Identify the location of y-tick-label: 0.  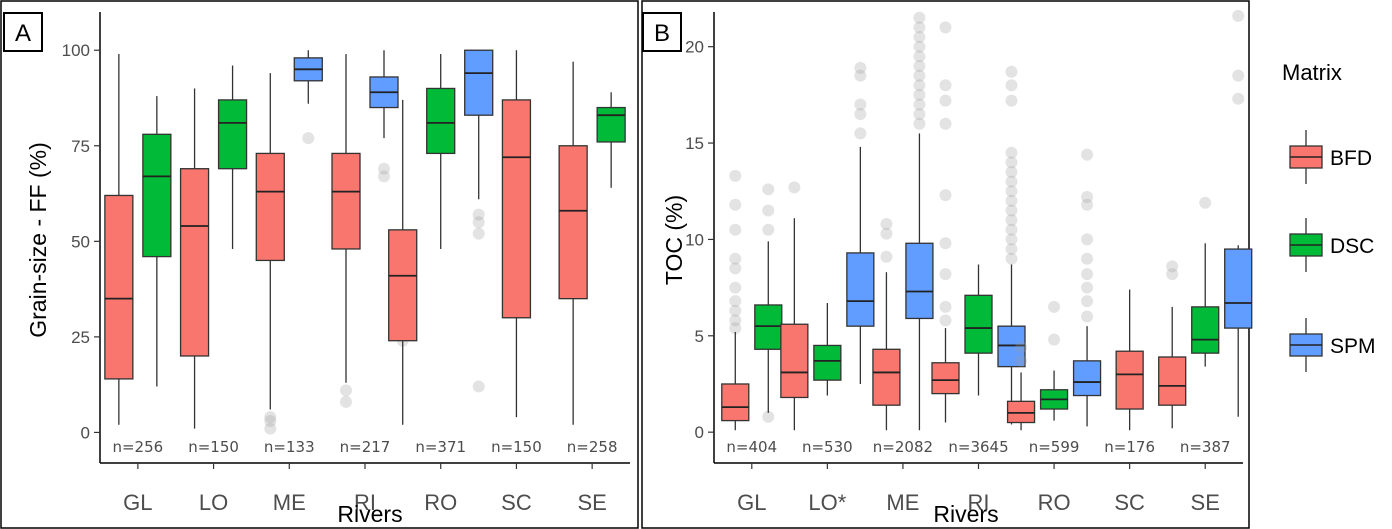
(85, 432).